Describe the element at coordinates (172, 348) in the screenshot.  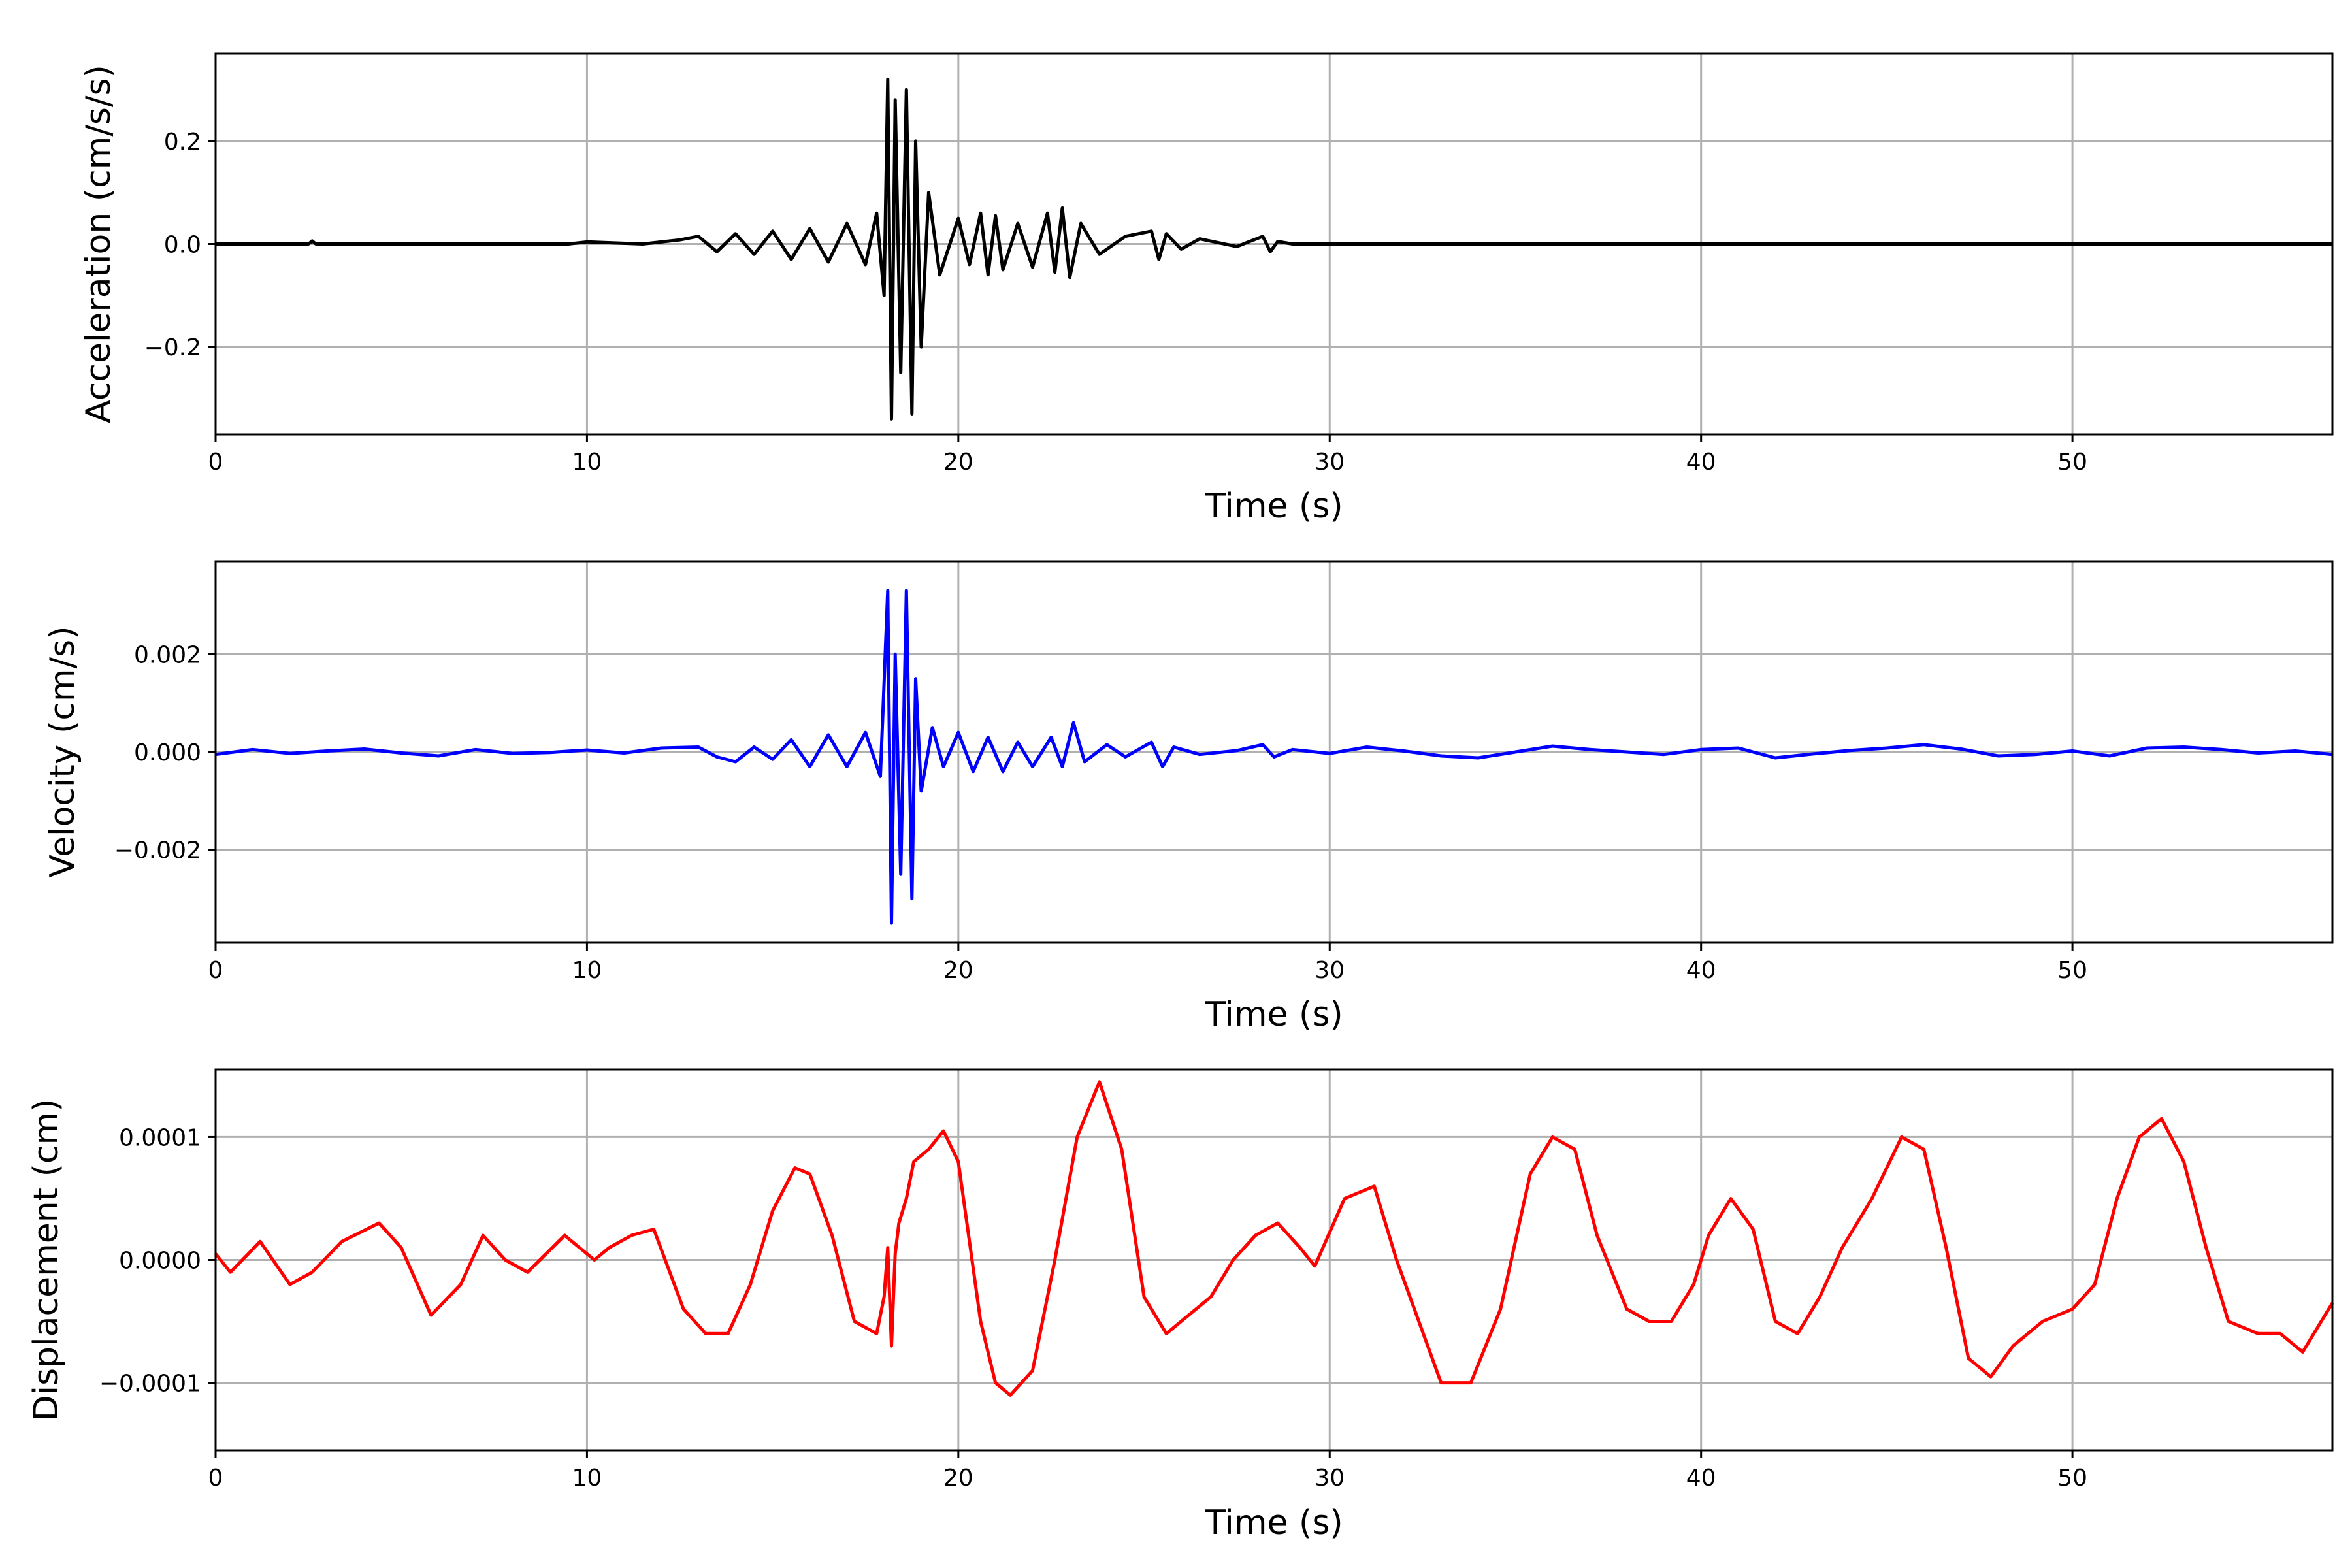
I see `acceleration-y-tick-label: −0.2` at that location.